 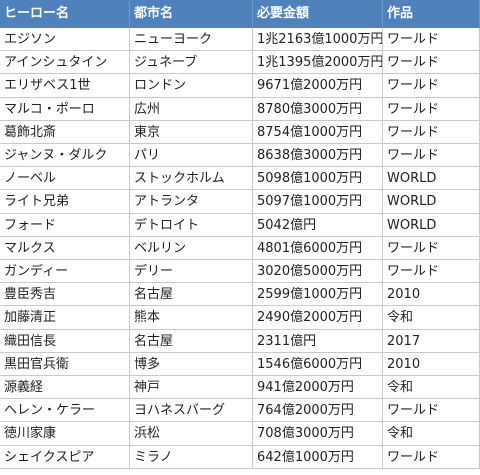 I want to click on required-amount-cell: 8638億3000万円, so click(x=318, y=156).